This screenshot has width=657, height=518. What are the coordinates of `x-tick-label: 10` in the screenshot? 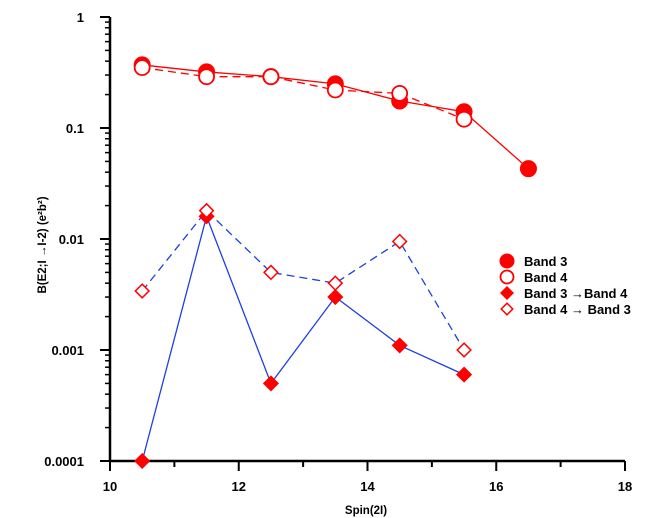 It's located at (110, 486).